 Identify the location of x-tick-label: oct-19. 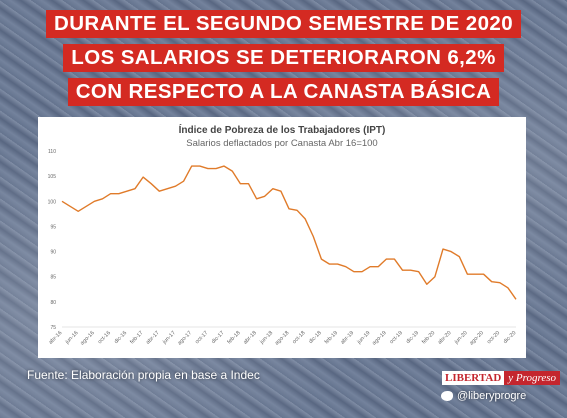
(396, 337).